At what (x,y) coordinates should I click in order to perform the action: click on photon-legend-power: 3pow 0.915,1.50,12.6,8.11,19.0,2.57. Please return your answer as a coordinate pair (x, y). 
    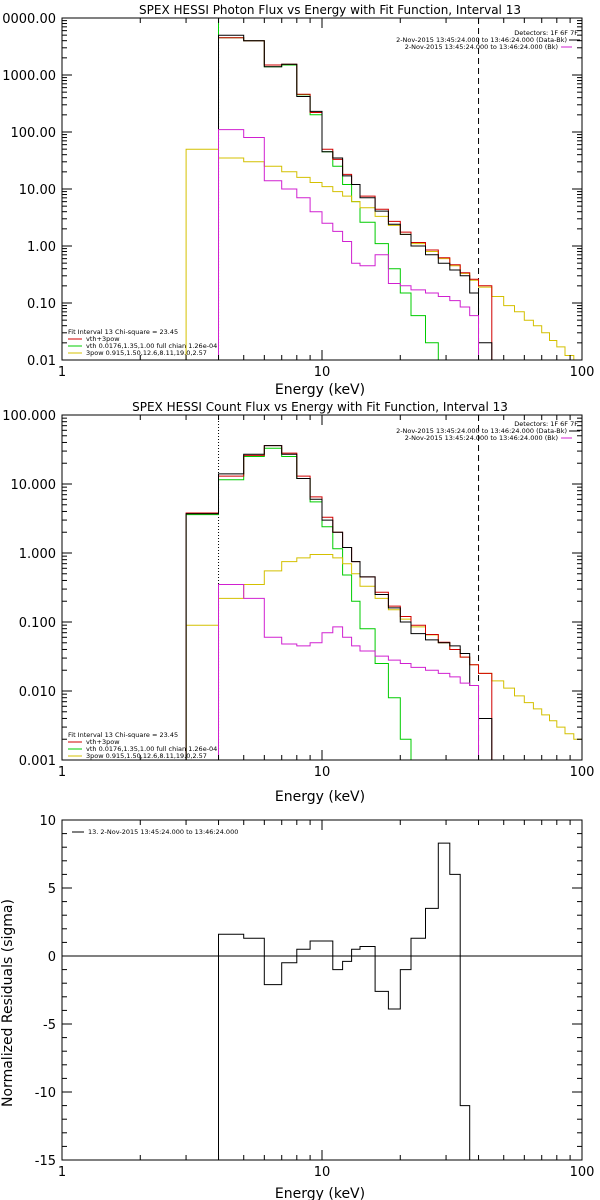
    Looking at the image, I should click on (146, 353).